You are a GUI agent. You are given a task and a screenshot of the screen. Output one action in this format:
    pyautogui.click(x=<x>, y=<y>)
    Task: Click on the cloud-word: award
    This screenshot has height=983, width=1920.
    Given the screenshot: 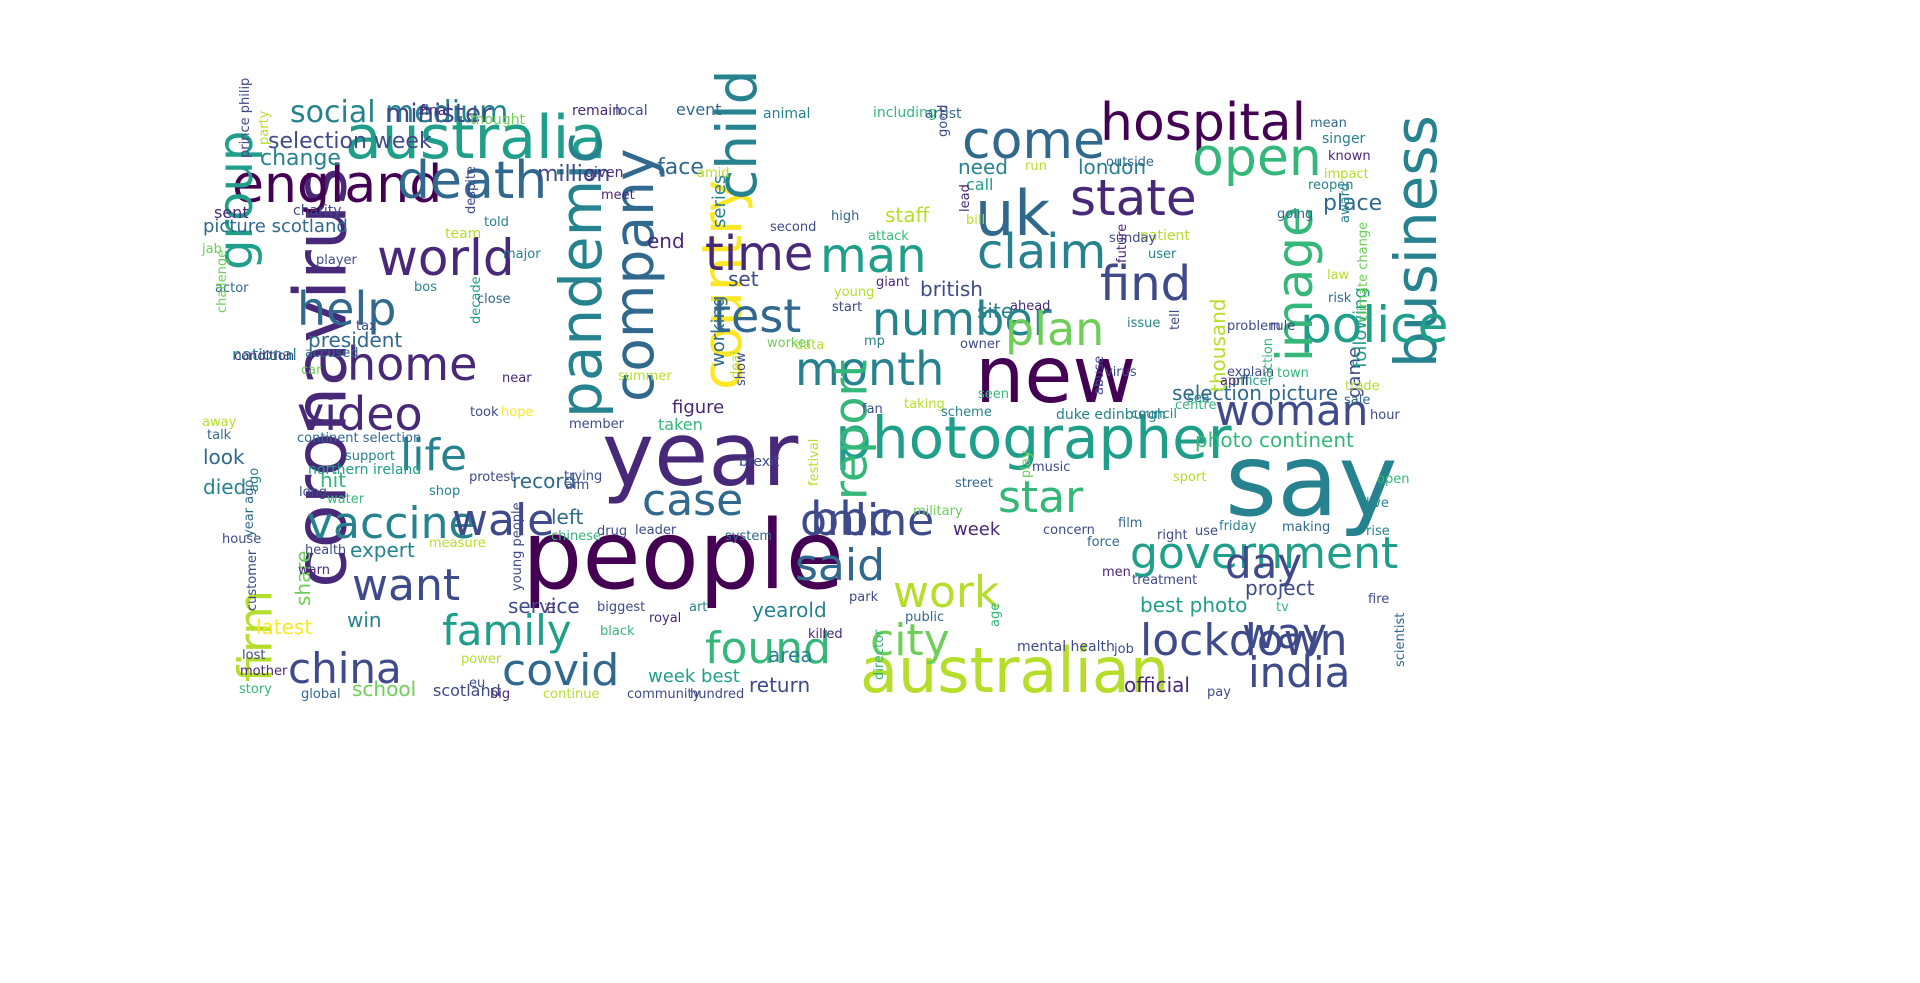 What is the action you would take?
    pyautogui.click(x=1345, y=203)
    